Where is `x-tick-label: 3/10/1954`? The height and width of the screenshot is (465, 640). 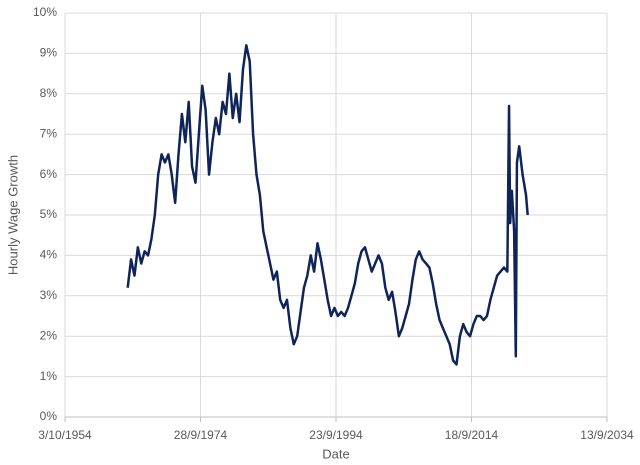 x-tick-label: 3/10/1954 is located at coordinates (65, 435).